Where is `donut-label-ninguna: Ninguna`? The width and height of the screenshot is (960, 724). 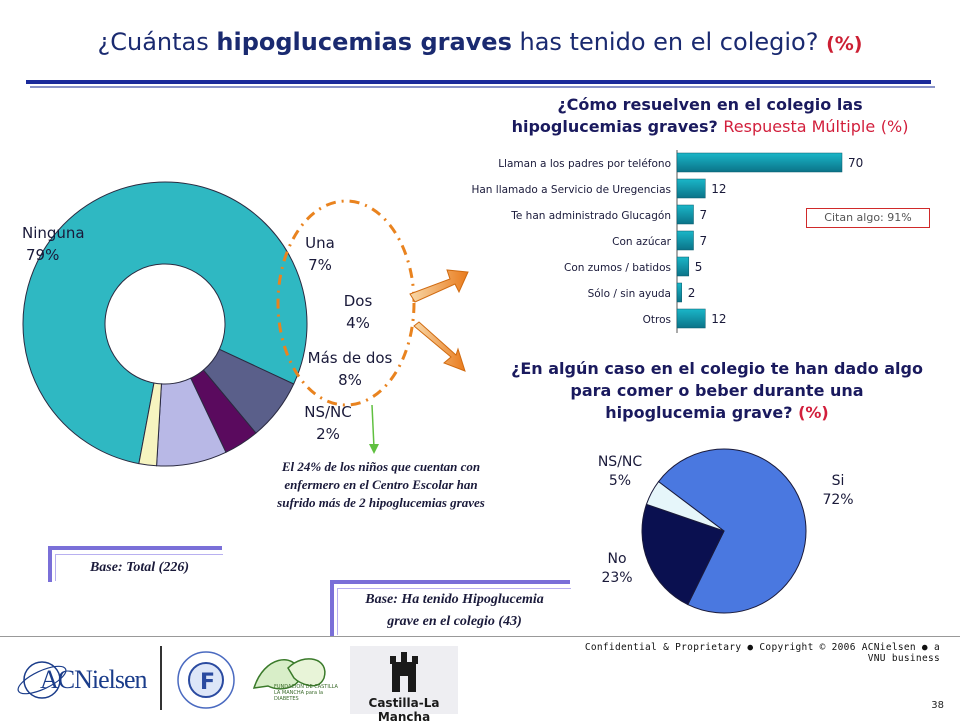
donut-label-ninguna: Ninguna is located at coordinates (53, 233).